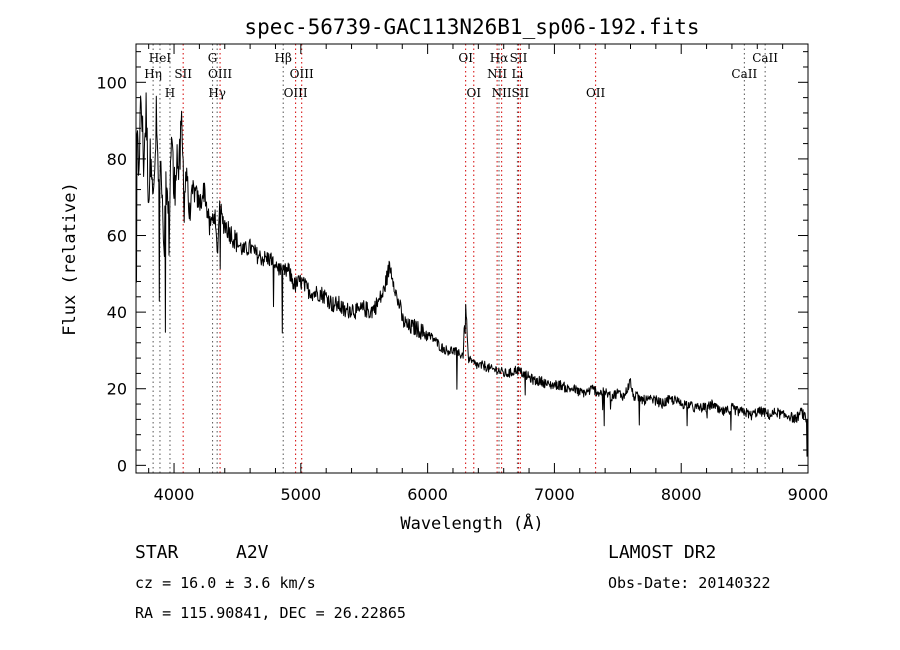  What do you see at coordinates (300, 494) in the screenshot?
I see `x-tick-label-5000: 5000` at bounding box center [300, 494].